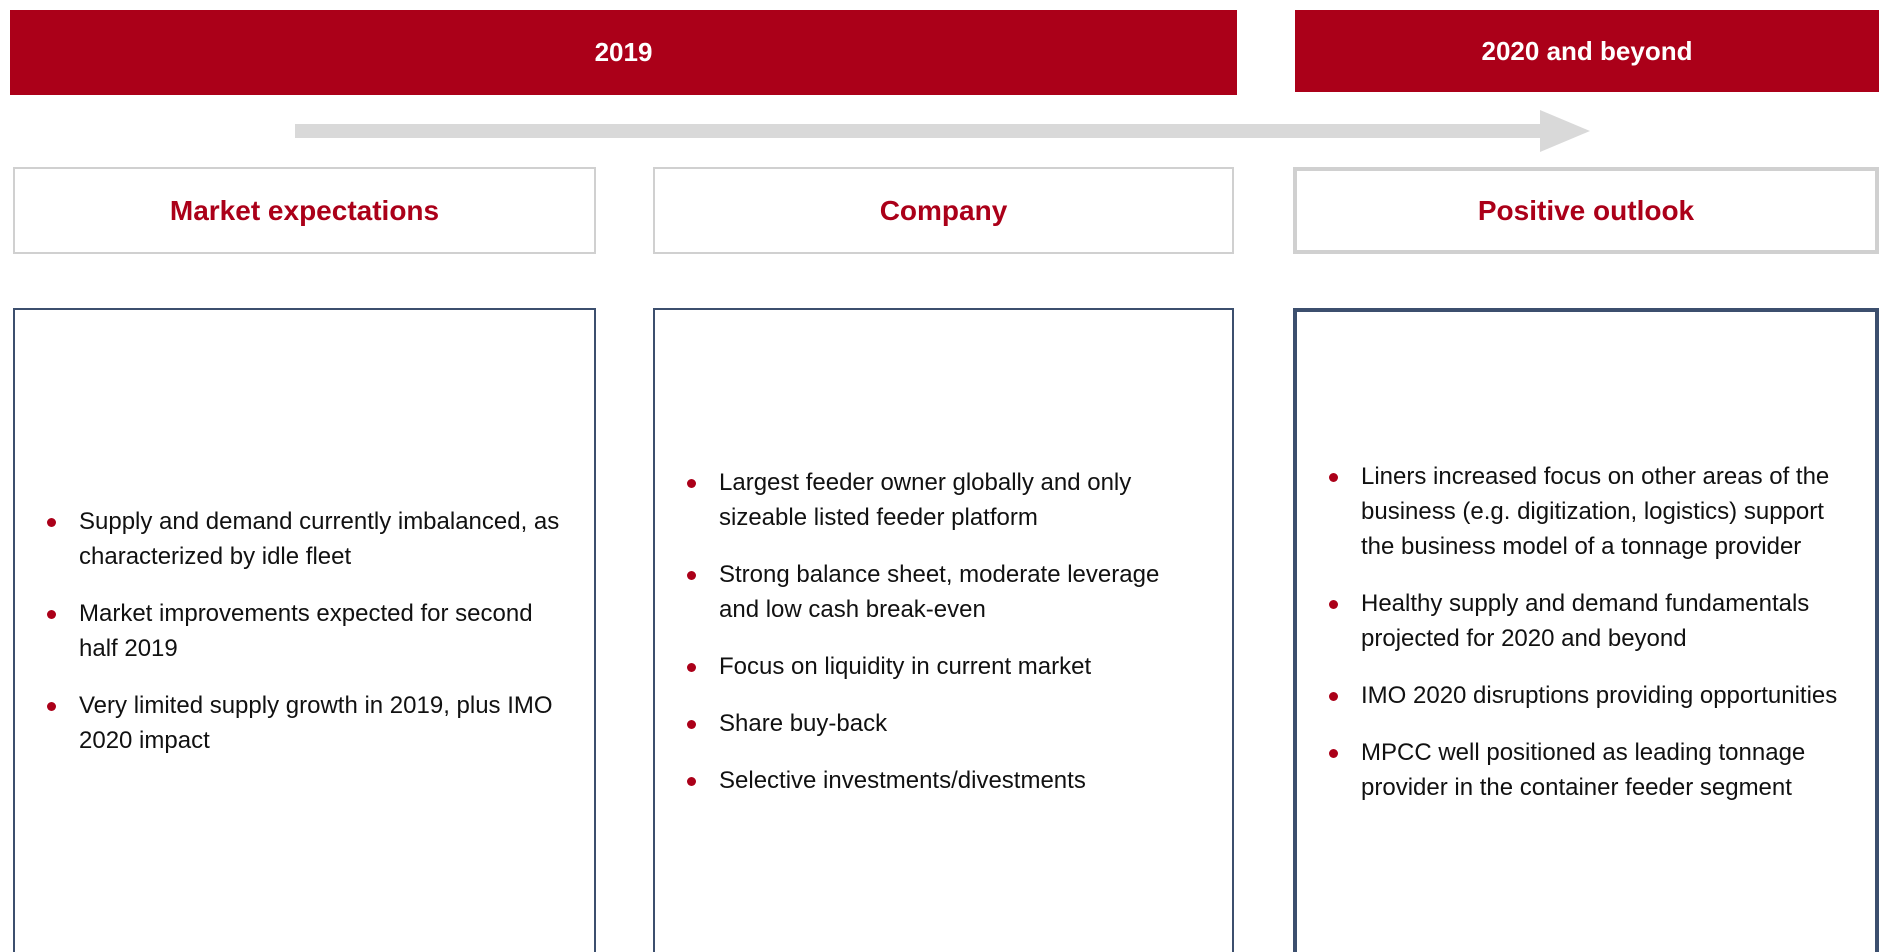 Image resolution: width=1879 pixels, height=952 pixels. I want to click on column-heading: Company, so click(943, 210).